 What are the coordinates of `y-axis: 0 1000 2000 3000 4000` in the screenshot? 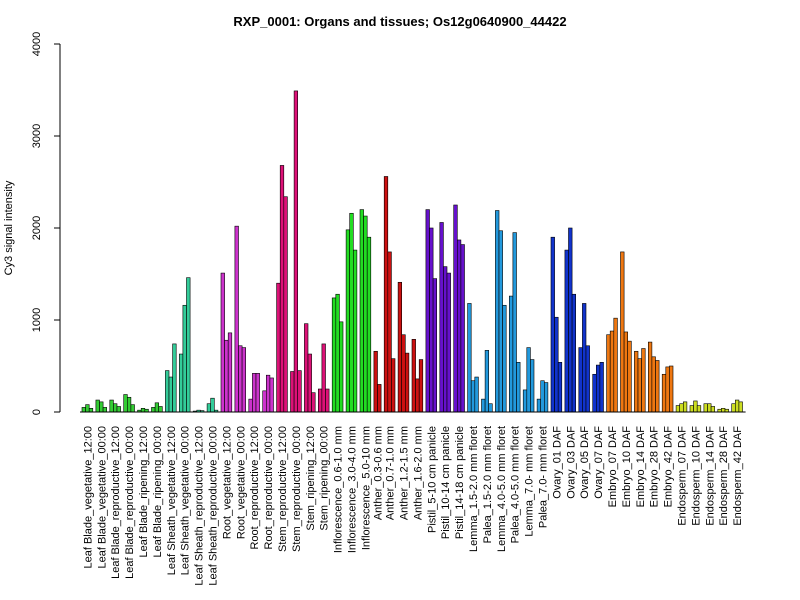 It's located at (46, 223).